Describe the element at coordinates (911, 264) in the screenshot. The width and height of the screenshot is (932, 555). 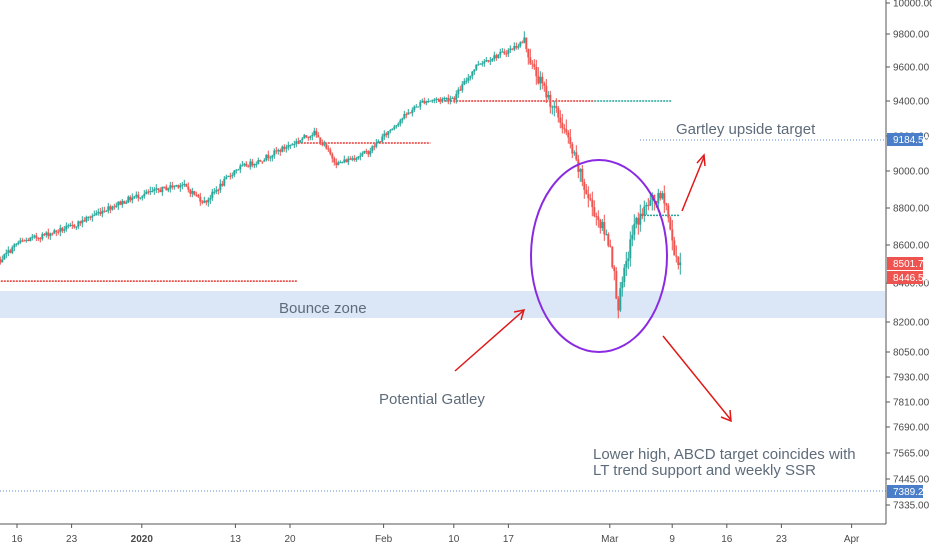
I see `svg-text: 8501.75` at that location.